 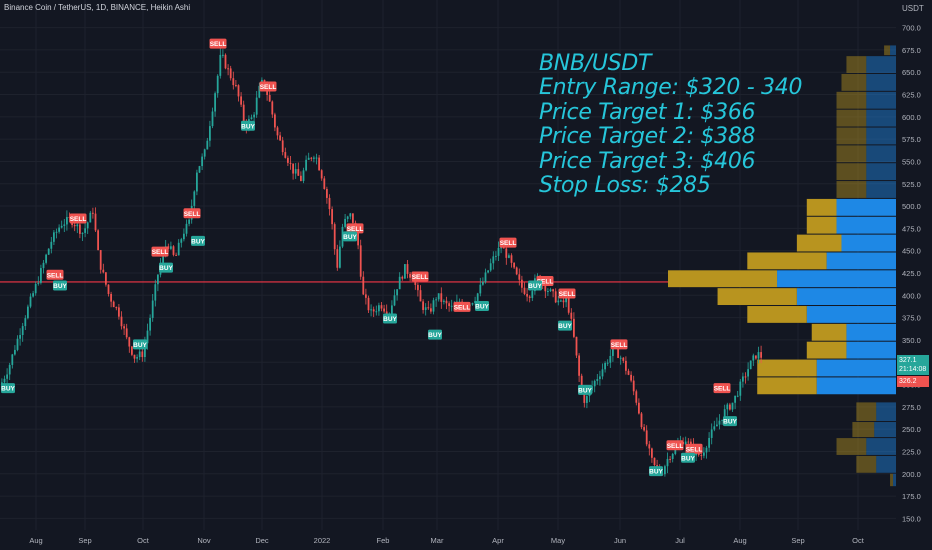 I want to click on second-price-badge: 326.2, so click(x=913, y=381).